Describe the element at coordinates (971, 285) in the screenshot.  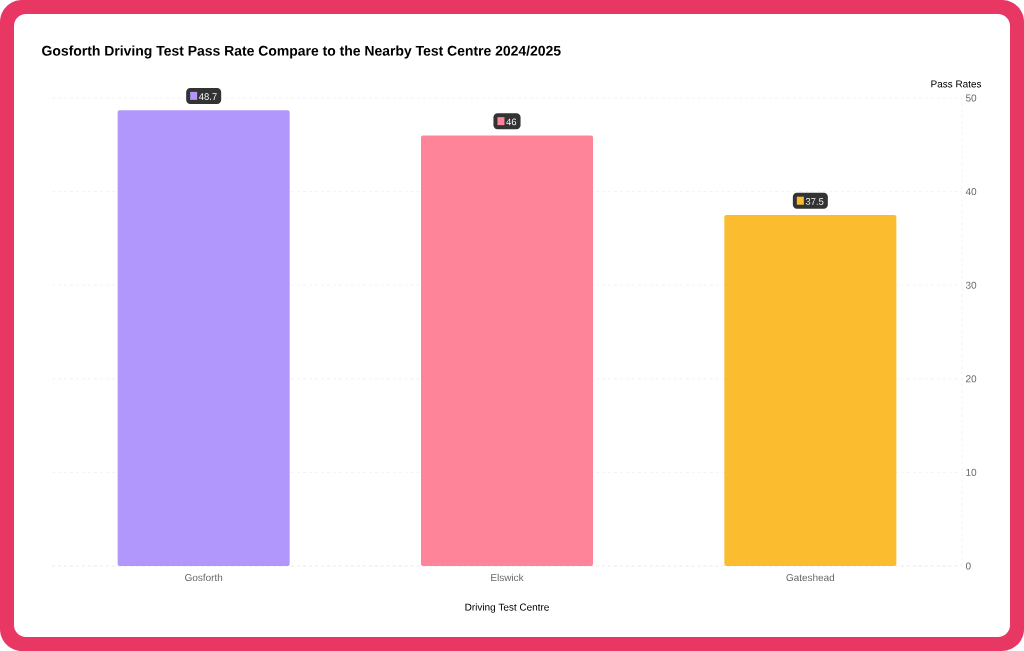
I see `y-tick-label: 30` at that location.